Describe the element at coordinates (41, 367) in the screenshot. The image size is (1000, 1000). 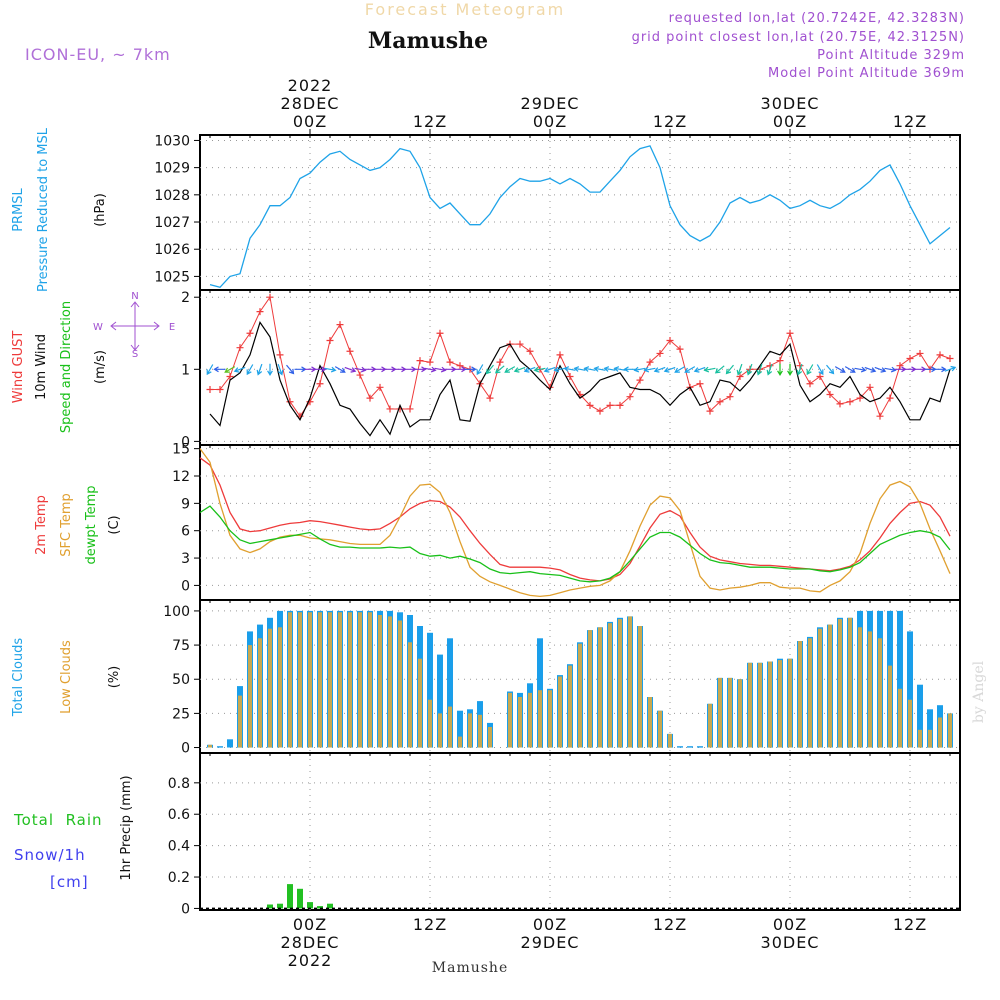
I see `wind10-label: 10m Wind` at that location.